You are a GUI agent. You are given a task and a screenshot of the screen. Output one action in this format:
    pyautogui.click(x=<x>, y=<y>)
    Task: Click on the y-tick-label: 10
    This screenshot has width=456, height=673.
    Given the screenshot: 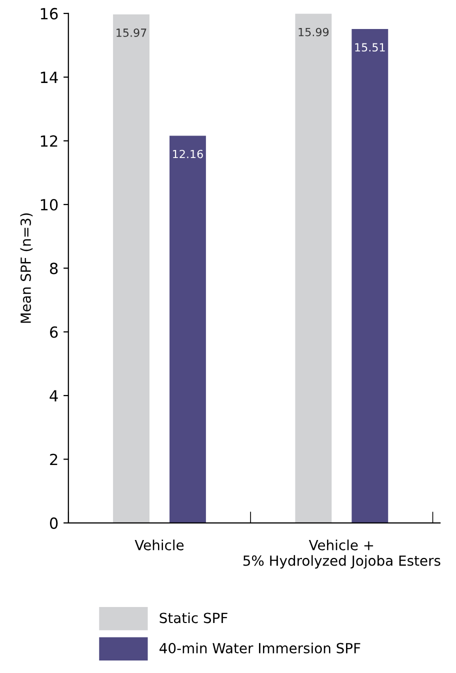 What is the action you would take?
    pyautogui.click(x=49, y=204)
    